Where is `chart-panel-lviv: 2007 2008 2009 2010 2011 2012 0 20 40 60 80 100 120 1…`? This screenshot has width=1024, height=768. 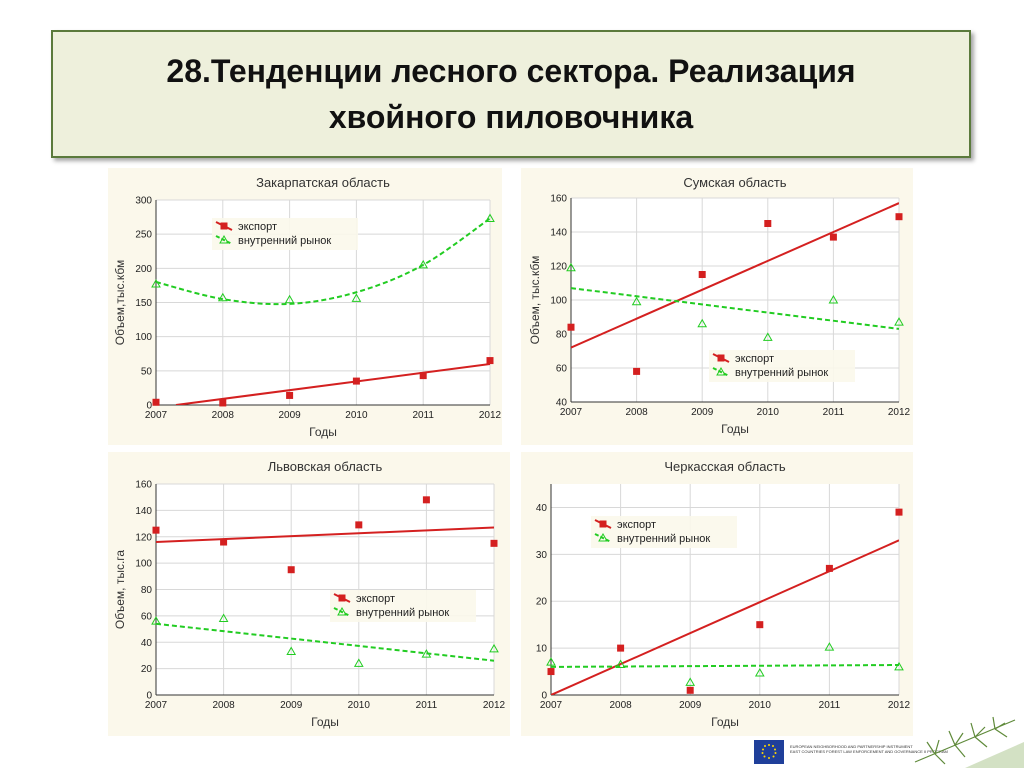
chart-panel-lviv: 2007 2008 2009 2010 2011 2012 0 20 40 60 80 100 120 1… is located at coordinates (309, 594).